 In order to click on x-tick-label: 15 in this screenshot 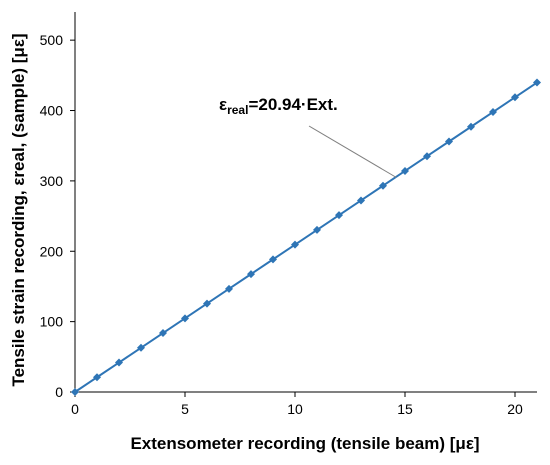, I will do `click(405, 409)`.